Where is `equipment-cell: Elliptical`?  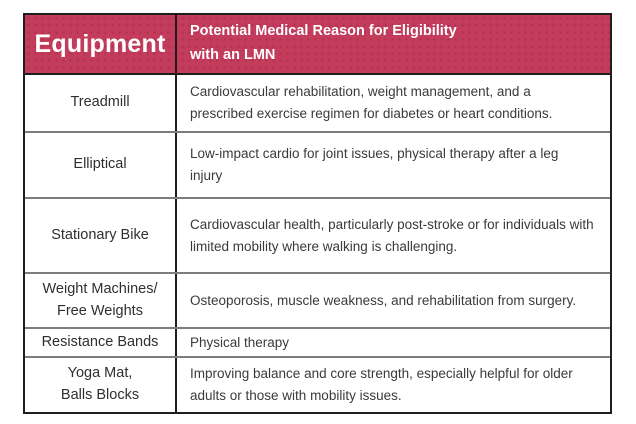 equipment-cell: Elliptical is located at coordinates (101, 165).